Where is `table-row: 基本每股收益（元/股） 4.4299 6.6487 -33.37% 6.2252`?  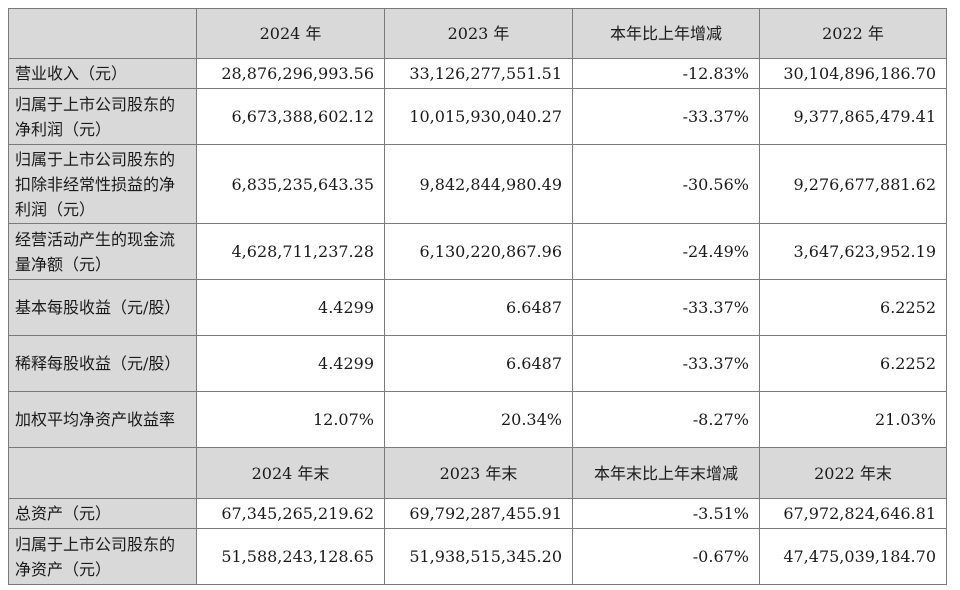 table-row: 基本每股收益（元/股） 4.4299 6.6487 -33.37% 6.2252 is located at coordinates (477, 307).